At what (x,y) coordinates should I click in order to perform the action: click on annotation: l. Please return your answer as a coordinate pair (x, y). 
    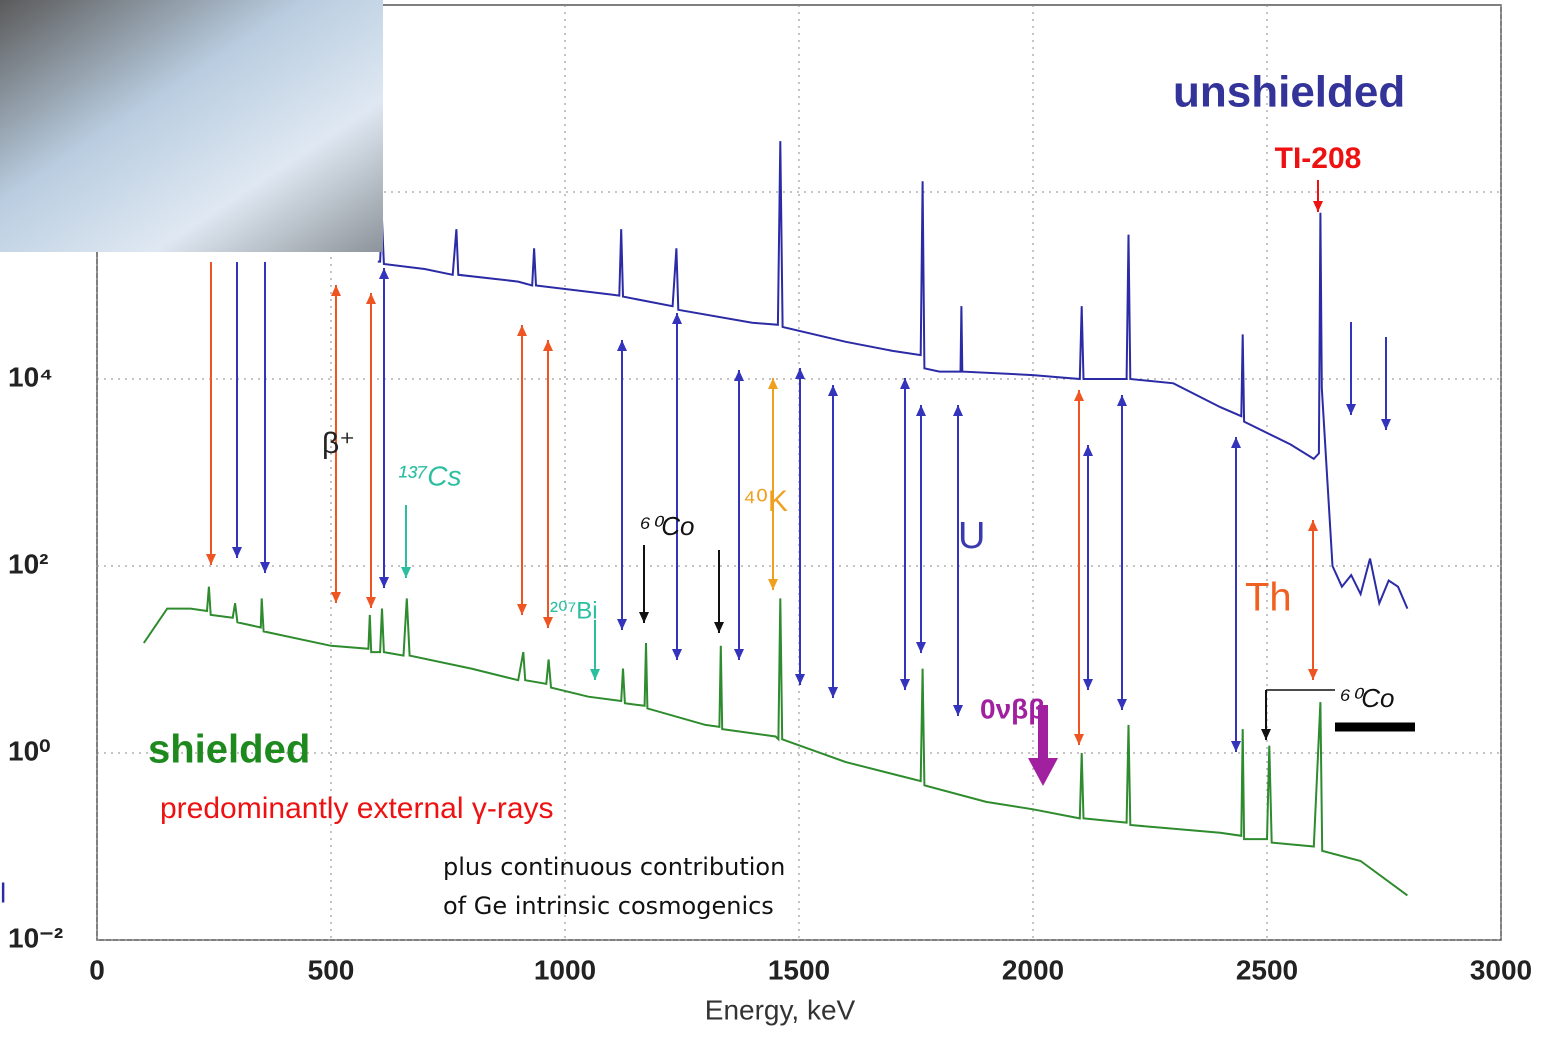
    Looking at the image, I should click on (3, 892).